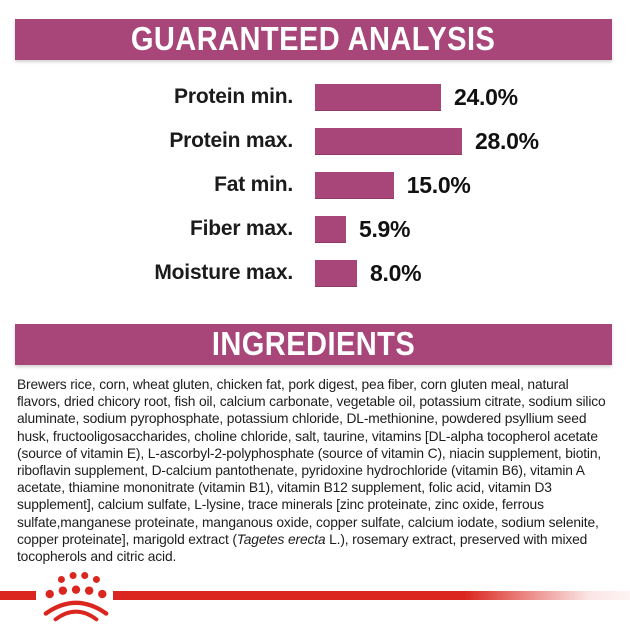  I want to click on analysis-row-value: 5.9%, so click(384, 228).